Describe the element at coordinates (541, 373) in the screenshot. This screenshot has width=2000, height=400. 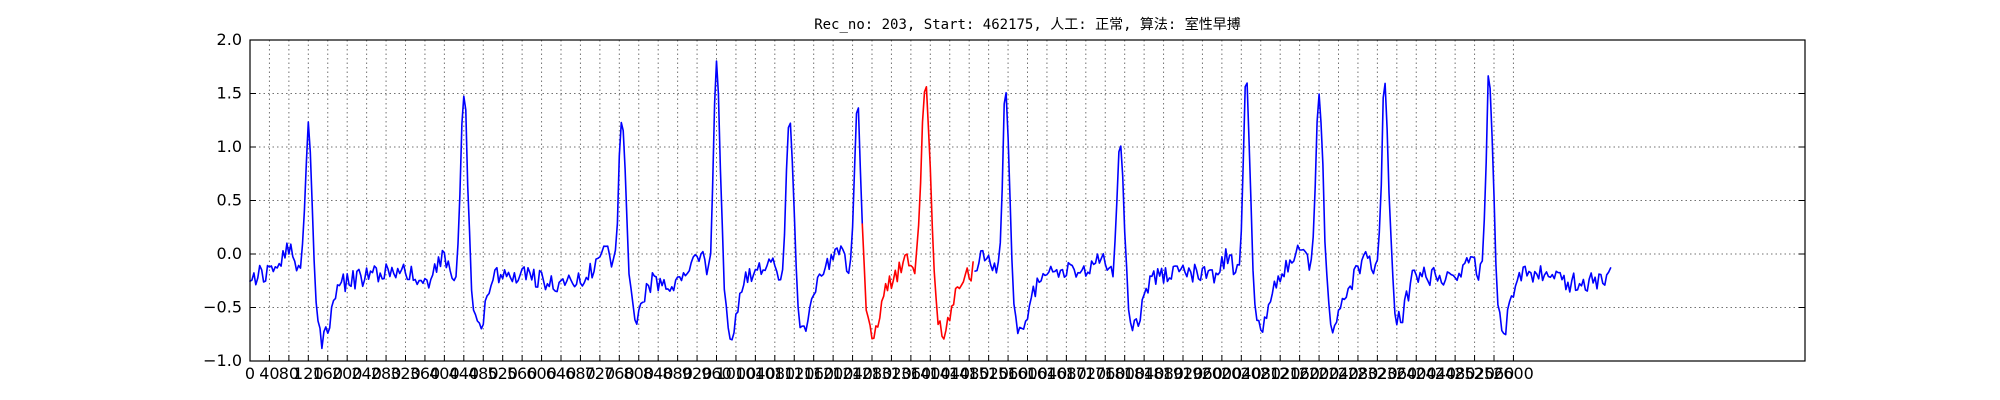
I see `x-tick-label: 600` at that location.